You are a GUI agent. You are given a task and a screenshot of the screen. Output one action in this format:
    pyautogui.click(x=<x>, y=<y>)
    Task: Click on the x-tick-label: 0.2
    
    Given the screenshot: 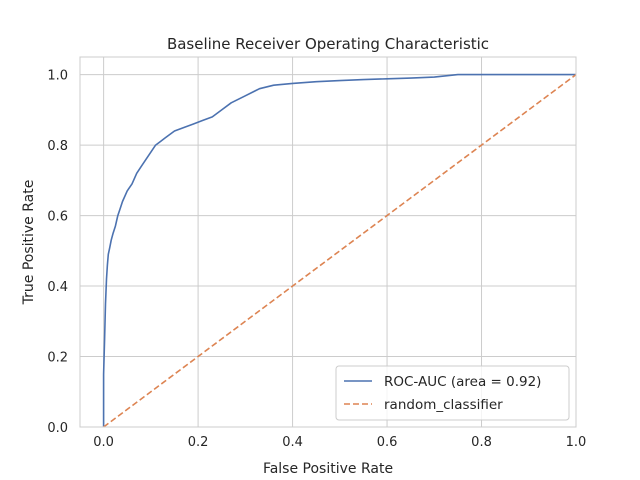 What is the action you would take?
    pyautogui.click(x=198, y=442)
    